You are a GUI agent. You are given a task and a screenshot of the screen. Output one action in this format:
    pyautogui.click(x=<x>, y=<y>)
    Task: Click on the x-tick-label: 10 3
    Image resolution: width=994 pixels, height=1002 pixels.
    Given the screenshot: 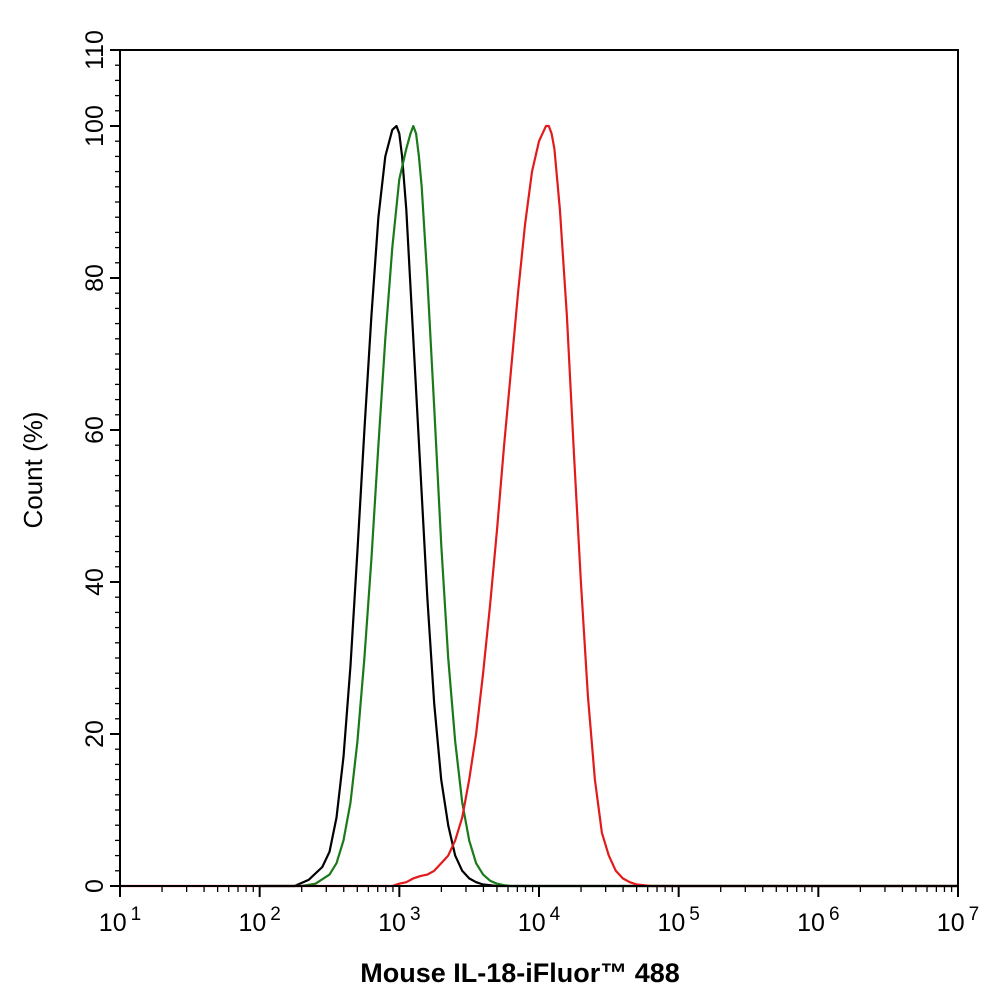 What is the action you would take?
    pyautogui.click(x=399, y=920)
    